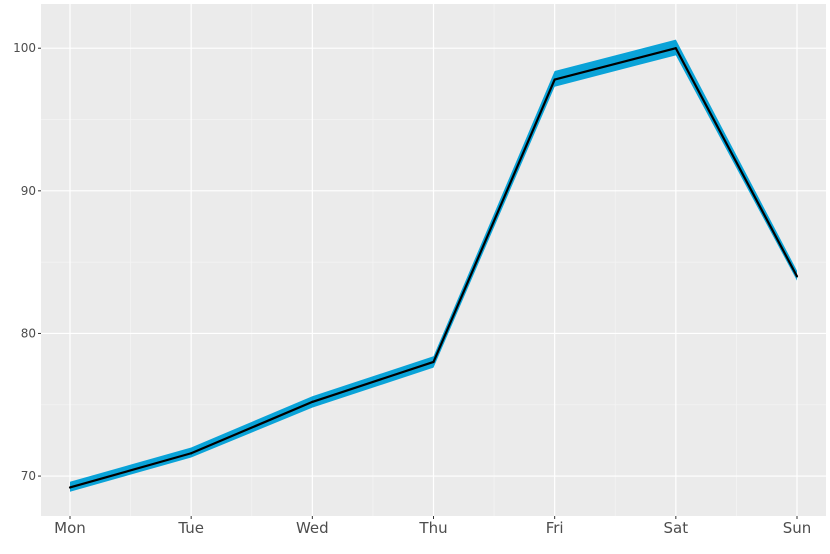 The width and height of the screenshot is (830, 554). What do you see at coordinates (70, 528) in the screenshot?
I see `x-tick-label-mon: Mon` at bounding box center [70, 528].